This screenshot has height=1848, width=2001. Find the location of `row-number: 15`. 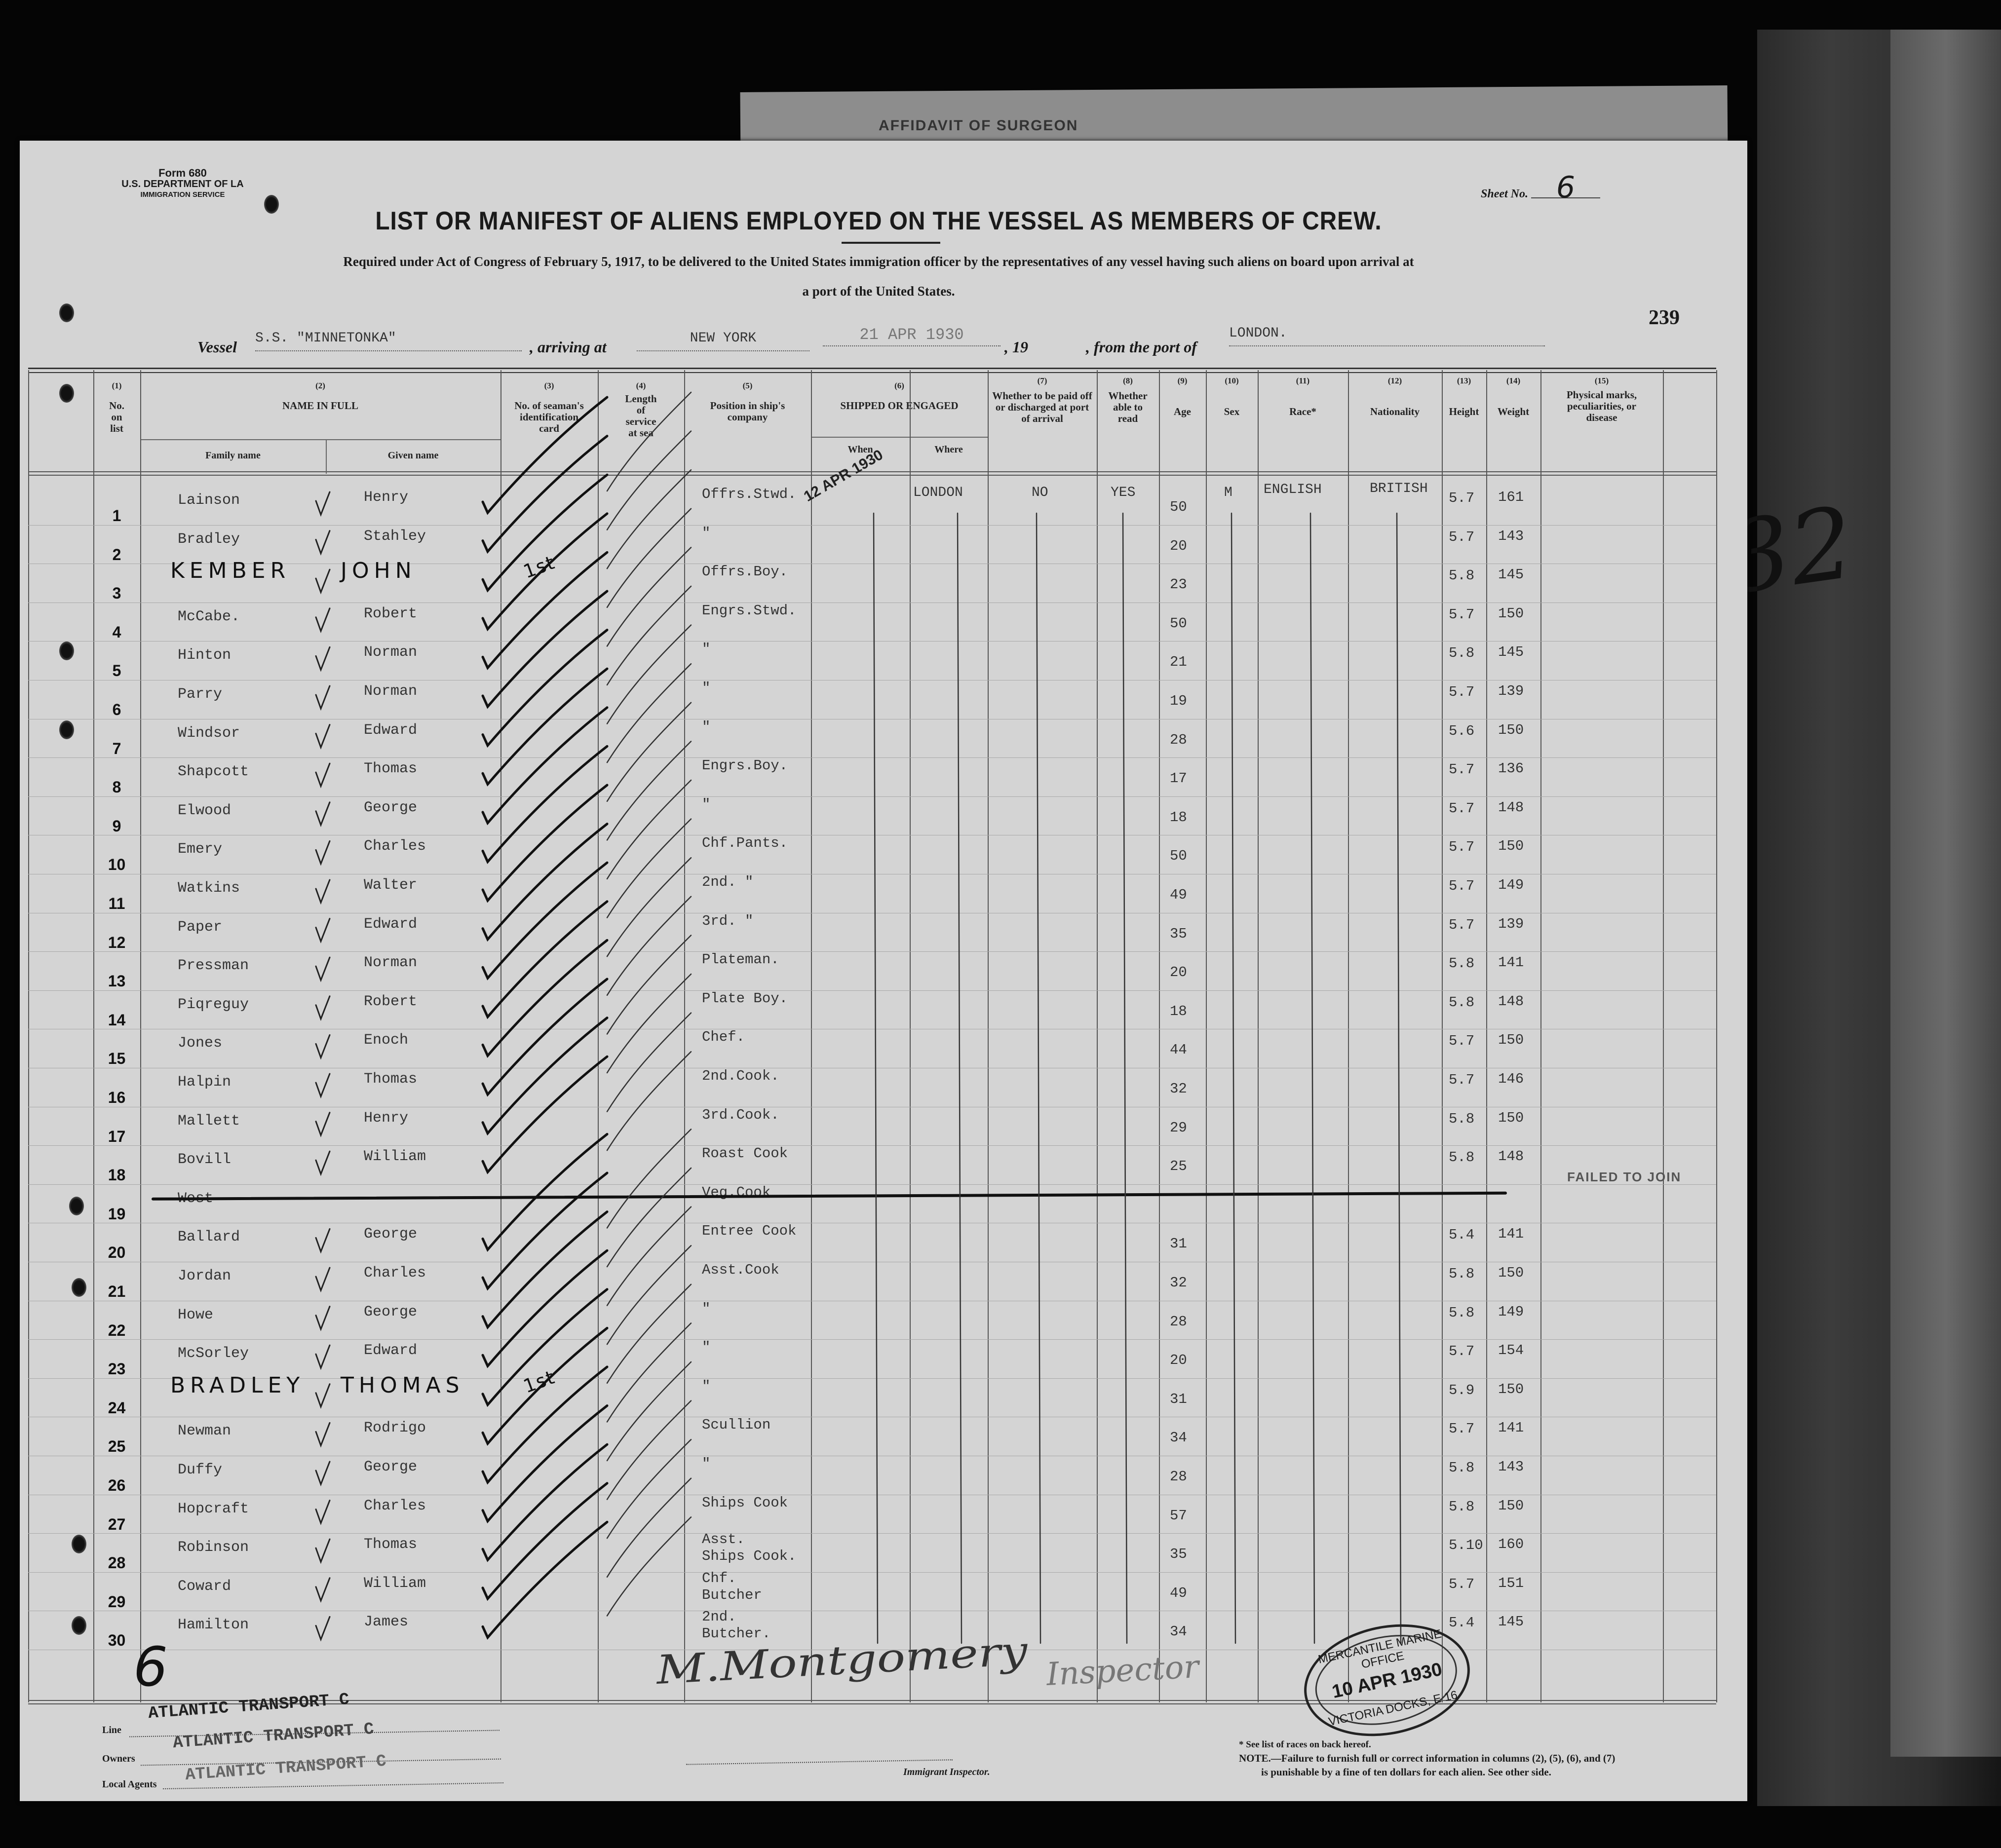

row-number: 15 is located at coordinates (117, 1059).